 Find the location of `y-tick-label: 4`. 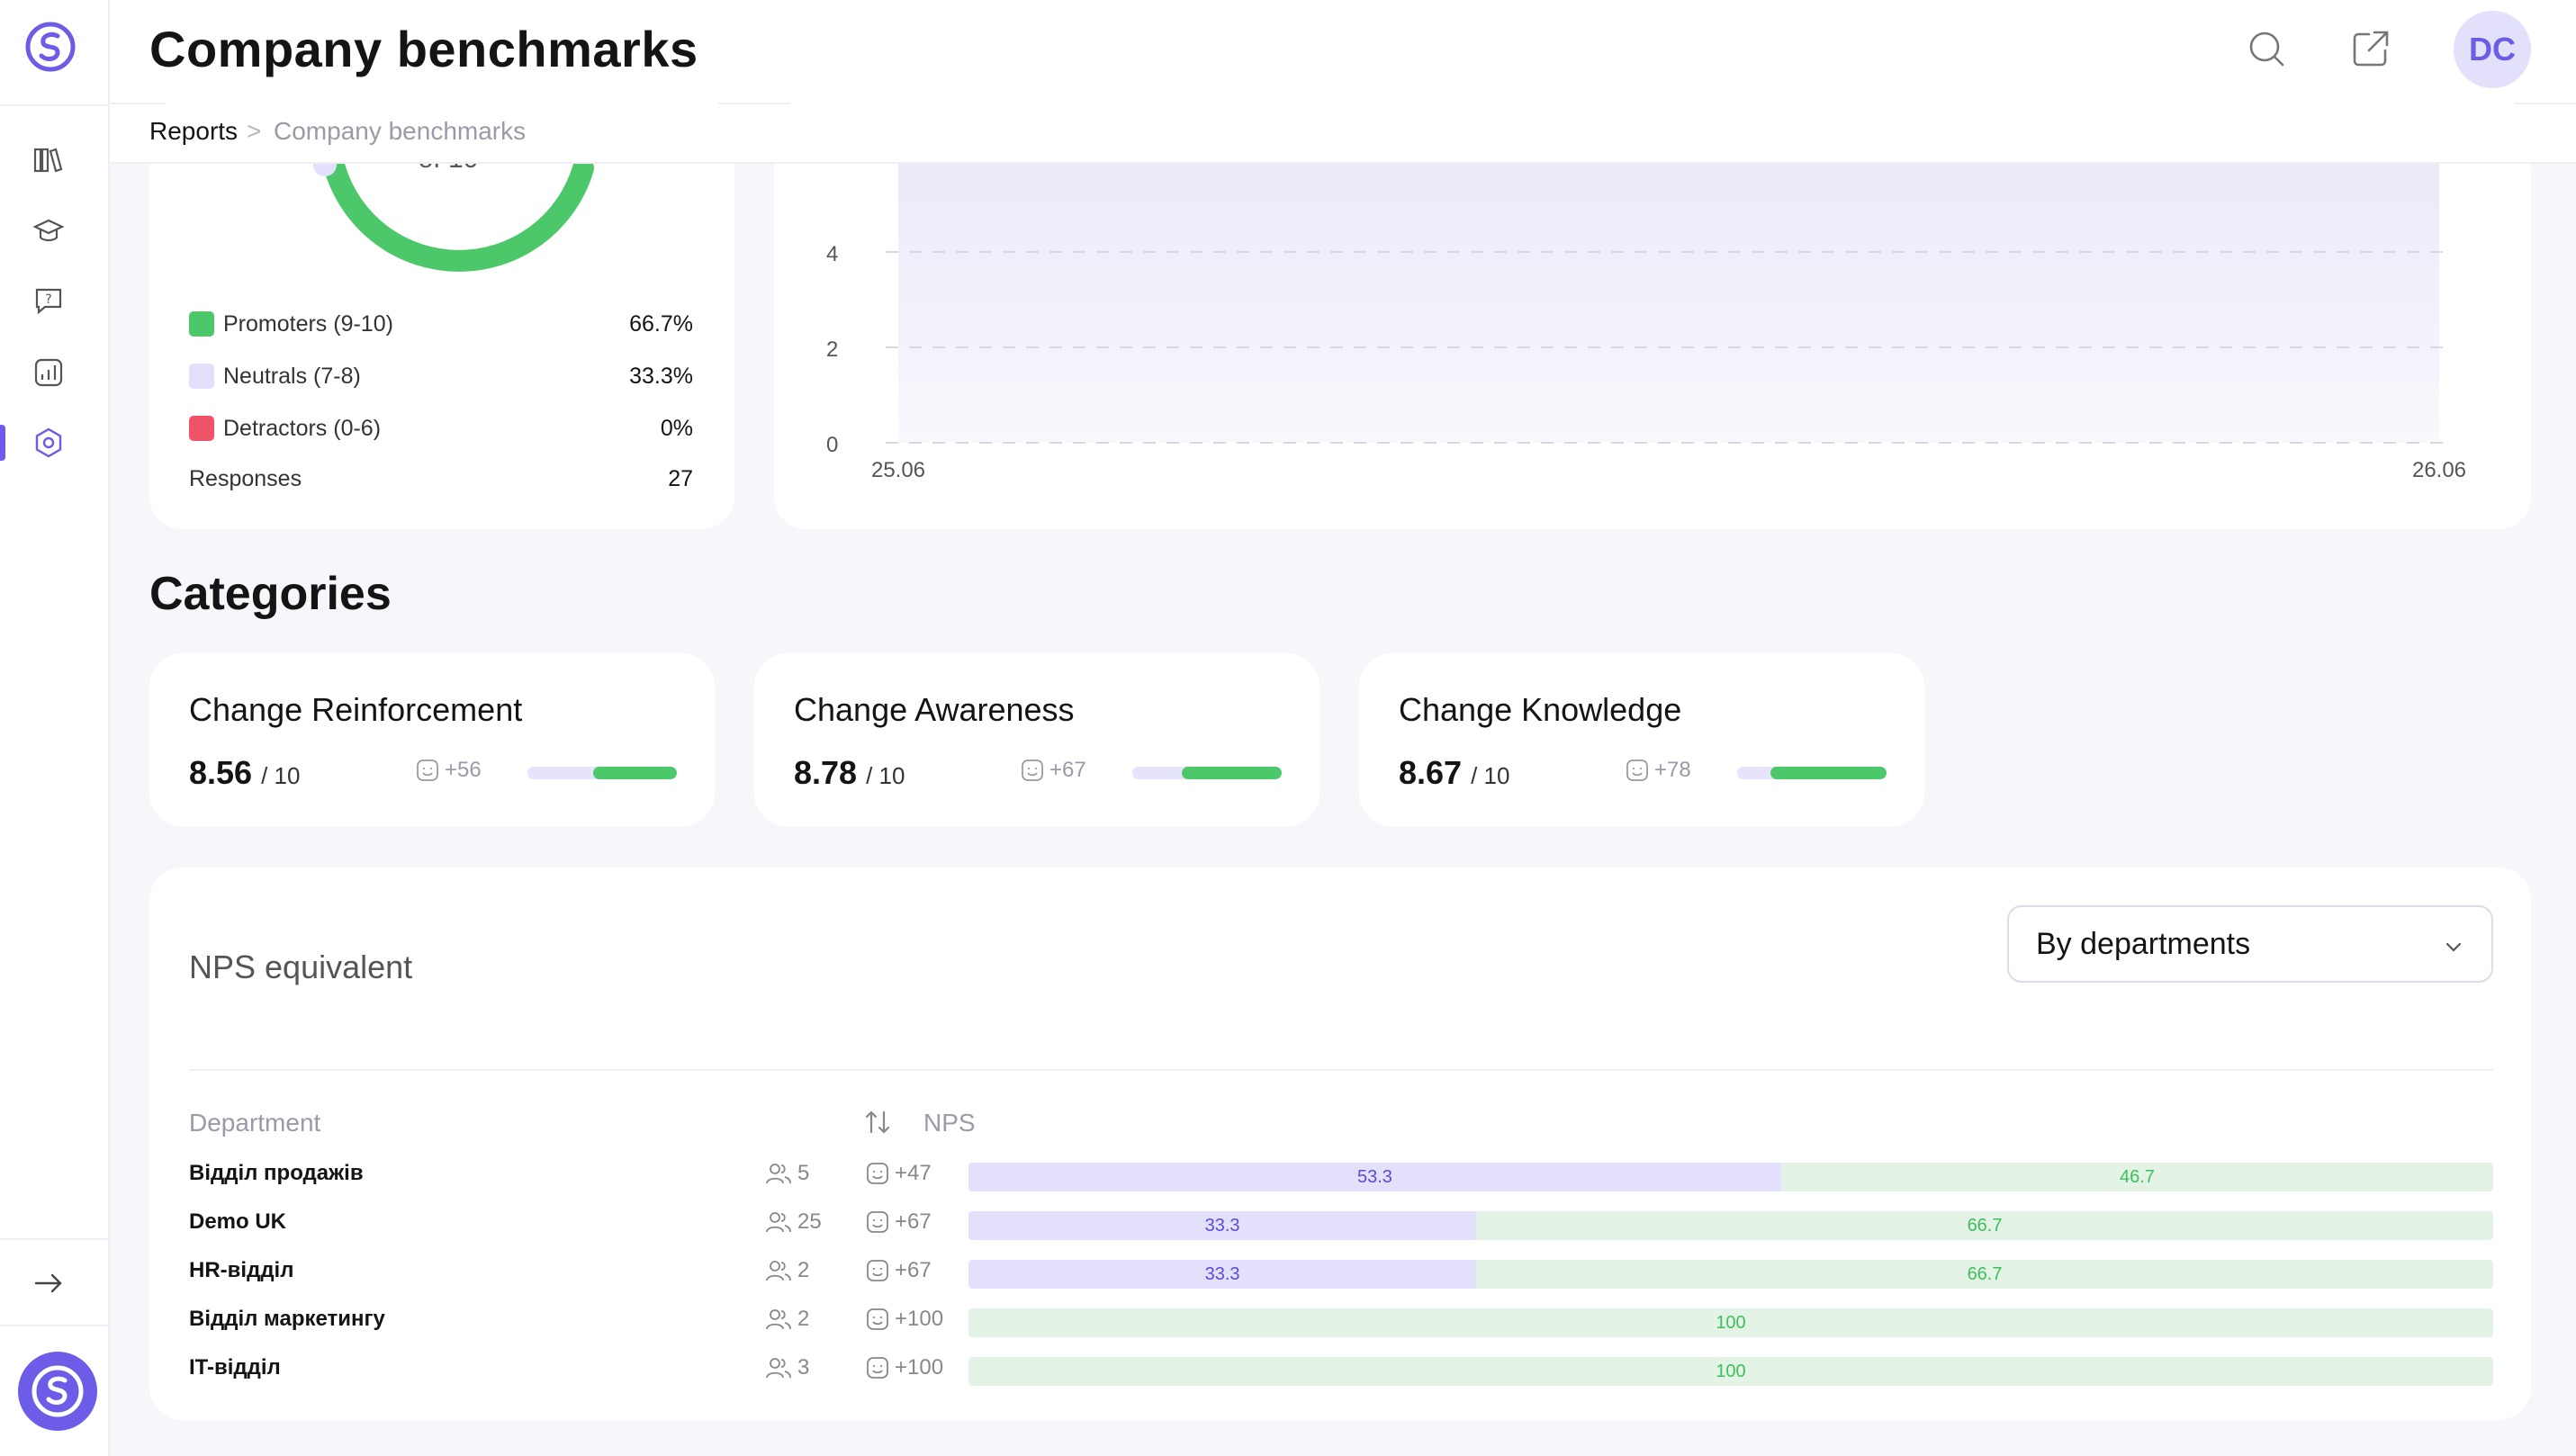

y-tick-label: 4 is located at coordinates (832, 254).